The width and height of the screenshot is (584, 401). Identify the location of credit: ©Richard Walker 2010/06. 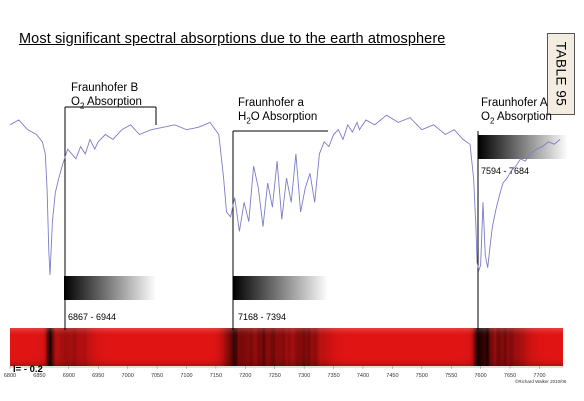
(541, 381).